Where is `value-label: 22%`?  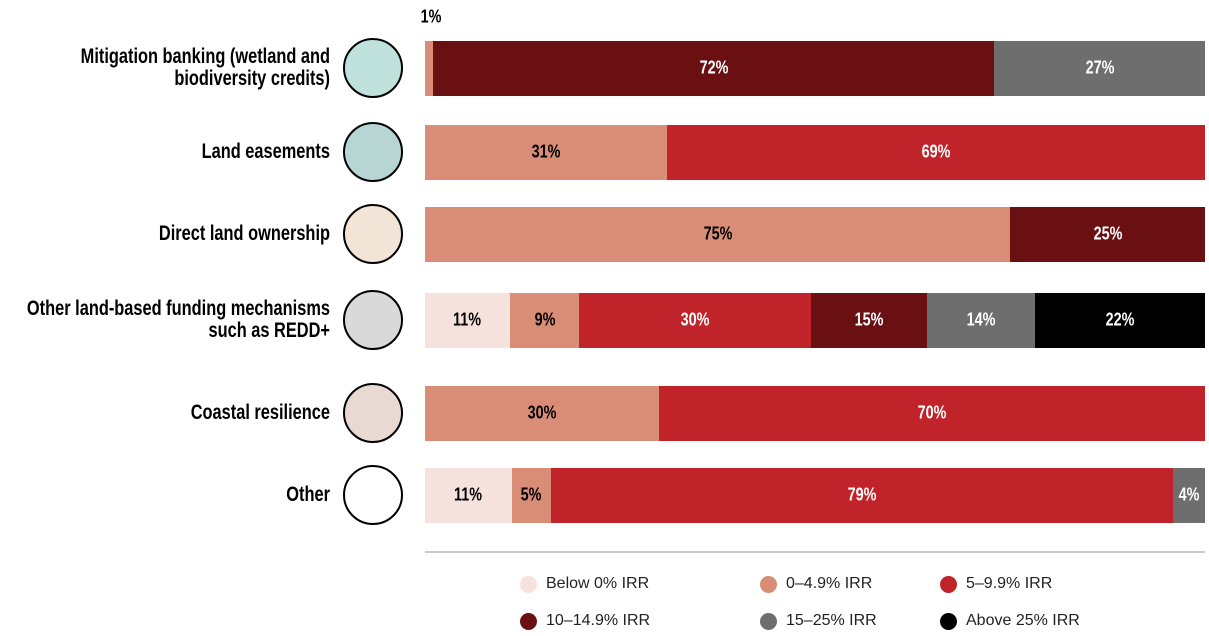
value-label: 22% is located at coordinates (1120, 319).